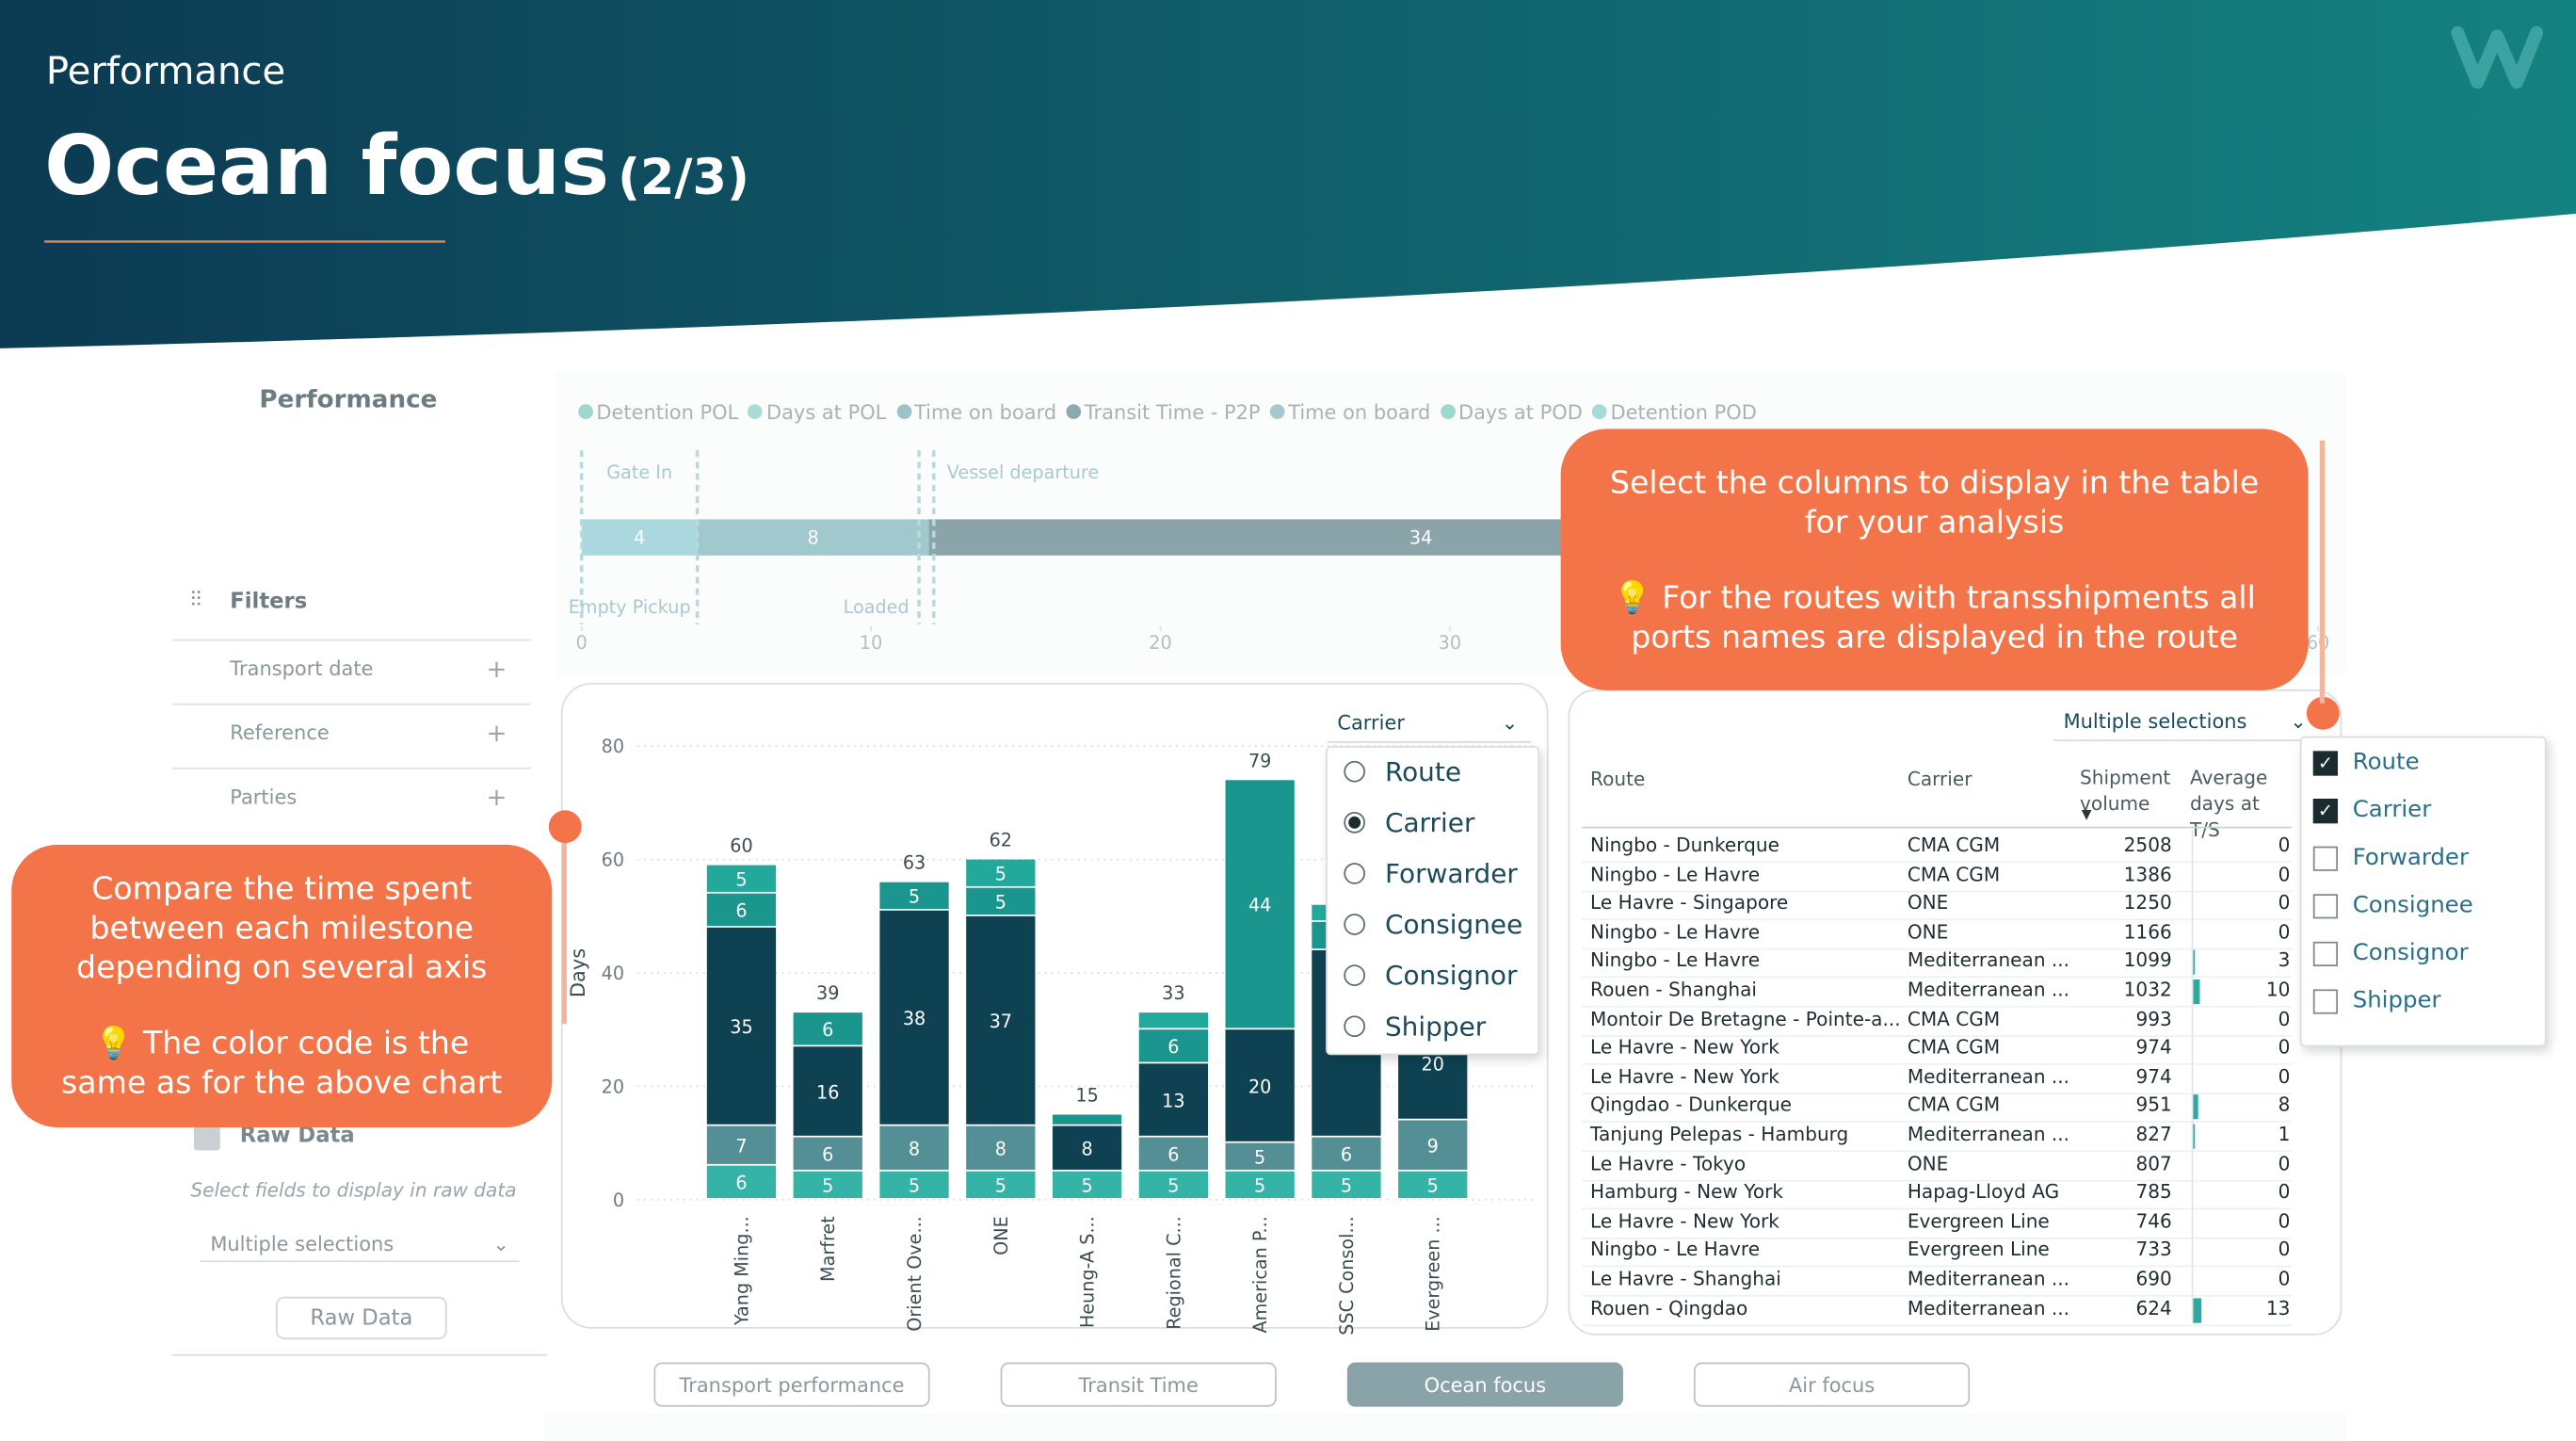 This screenshot has width=2576, height=1441. Describe the element at coordinates (361, 1318) in the screenshot. I see `raw-data-button: Raw Data` at that location.